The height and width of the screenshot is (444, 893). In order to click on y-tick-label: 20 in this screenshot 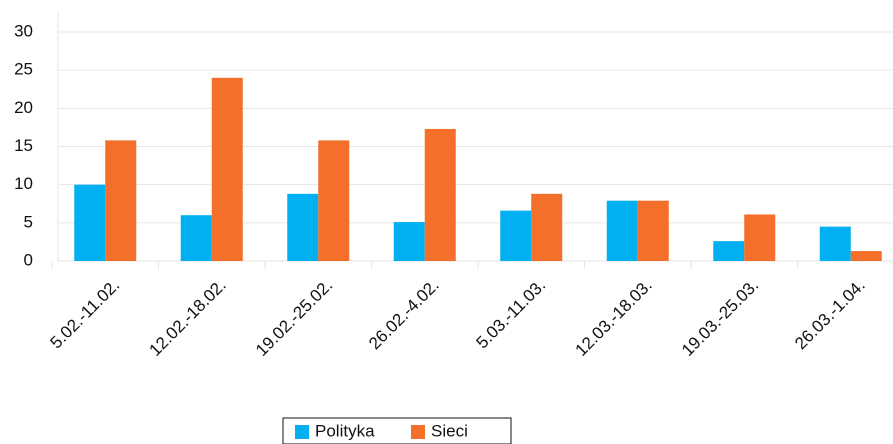, I will do `click(23, 107)`.